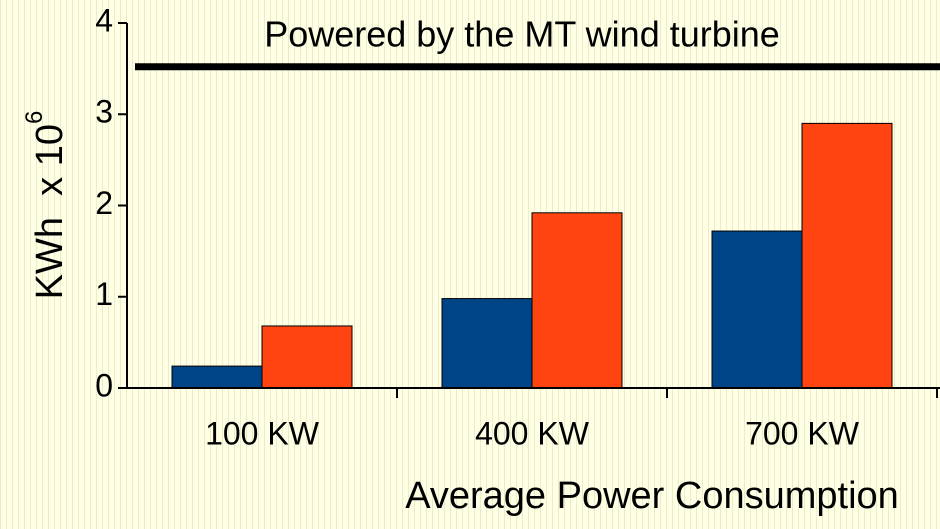 The width and height of the screenshot is (940, 529). What do you see at coordinates (532, 433) in the screenshot?
I see `x-tick-label: 400 KW` at bounding box center [532, 433].